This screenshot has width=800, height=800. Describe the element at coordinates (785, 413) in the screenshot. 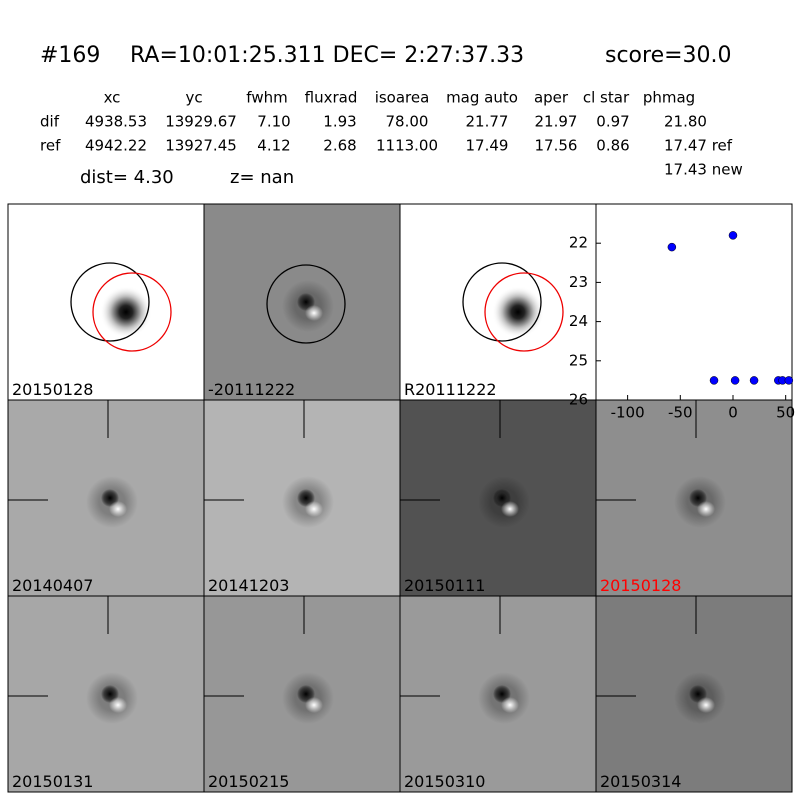

I see `x-tick-label: 50` at that location.